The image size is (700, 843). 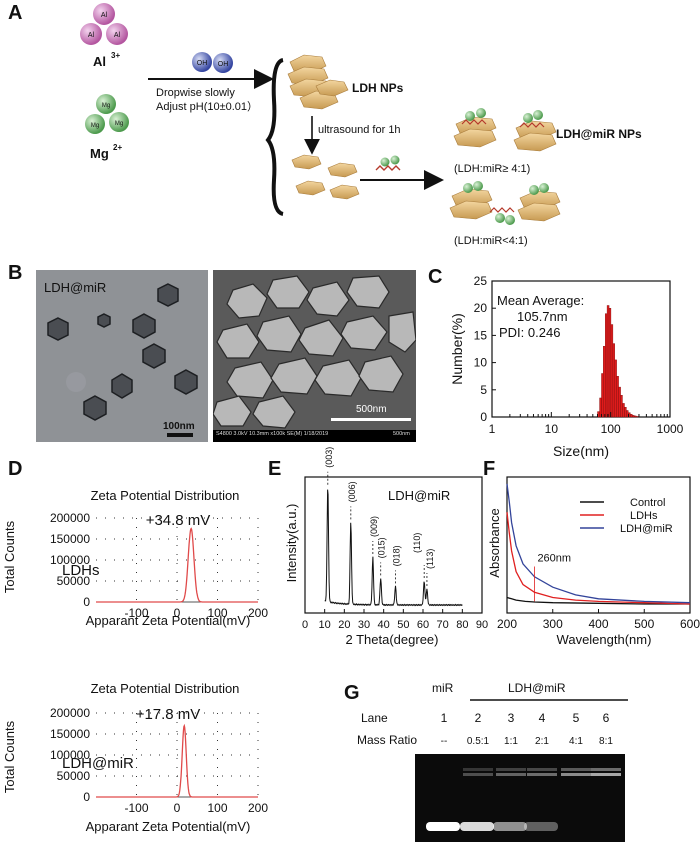 What do you see at coordinates (274, 137) in the screenshot?
I see `process-brace` at bounding box center [274, 137].